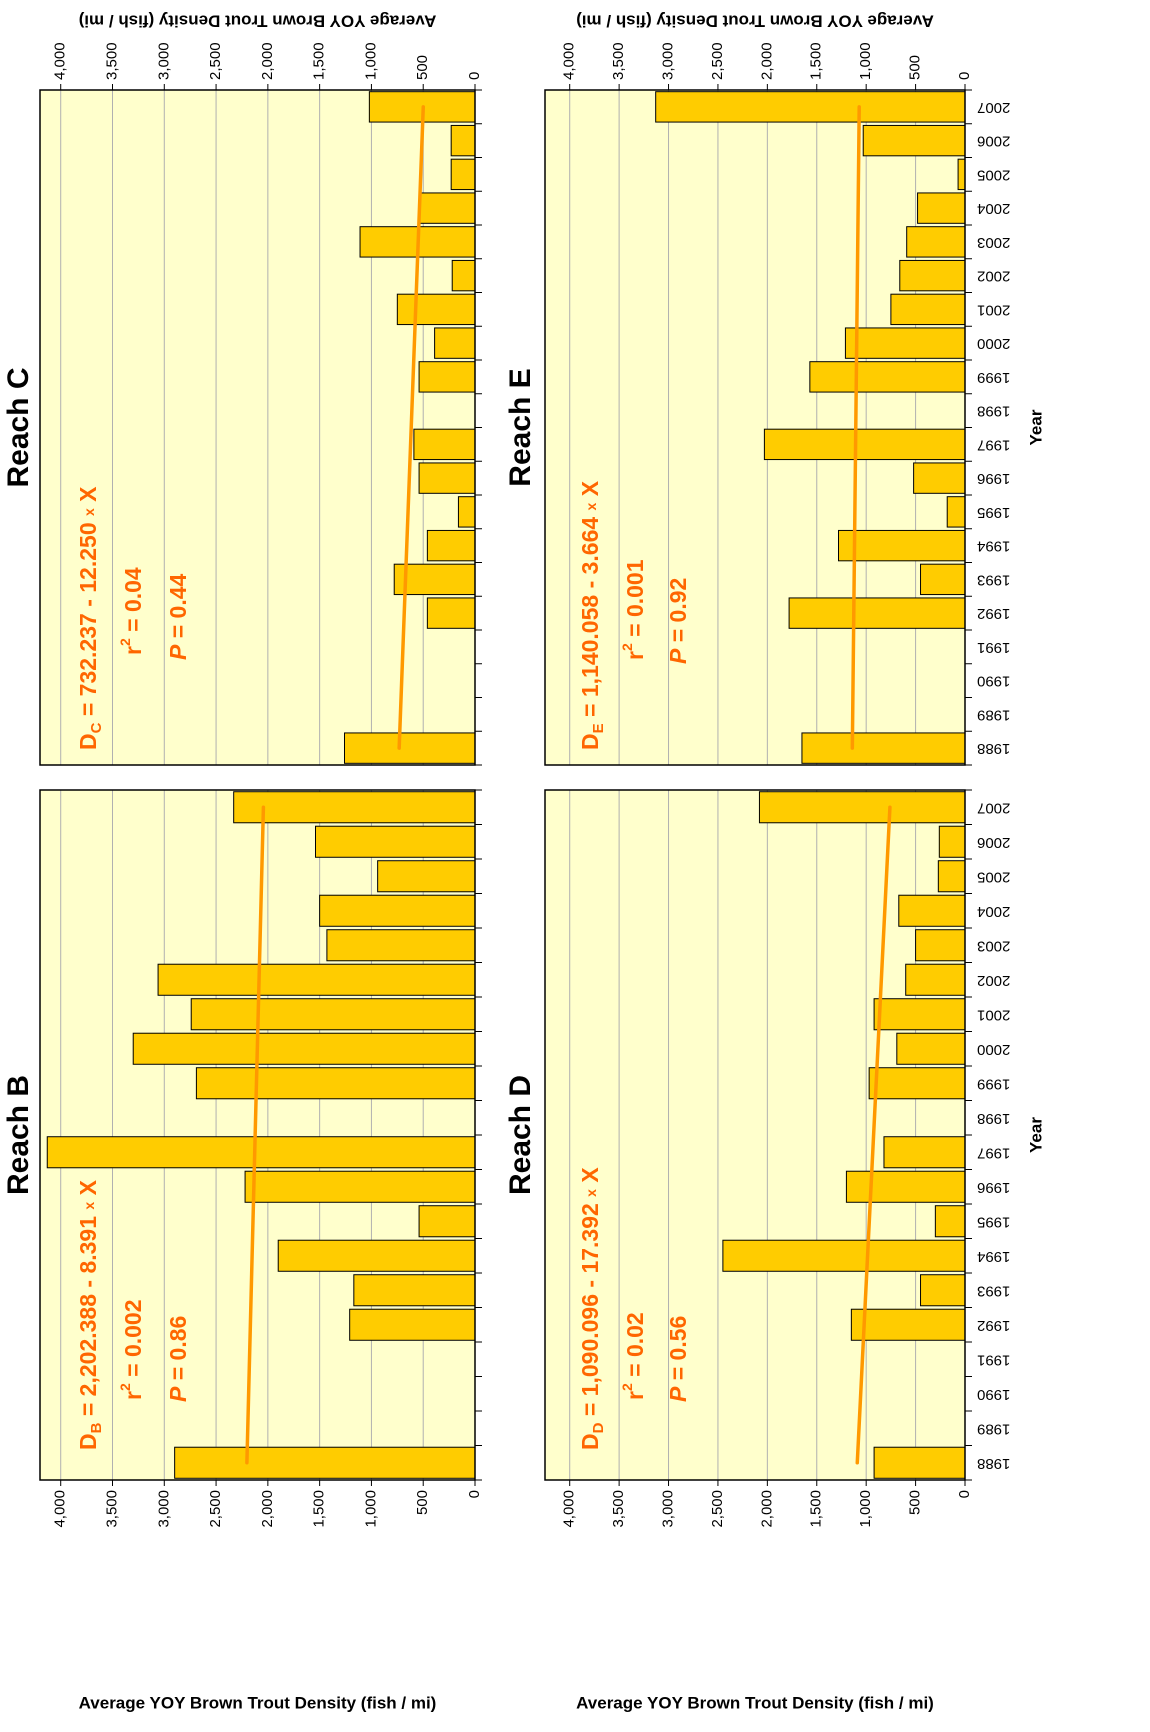  I want to click on equation-rhs: = 2,202.388 - 8.391, so click(88, 1316).